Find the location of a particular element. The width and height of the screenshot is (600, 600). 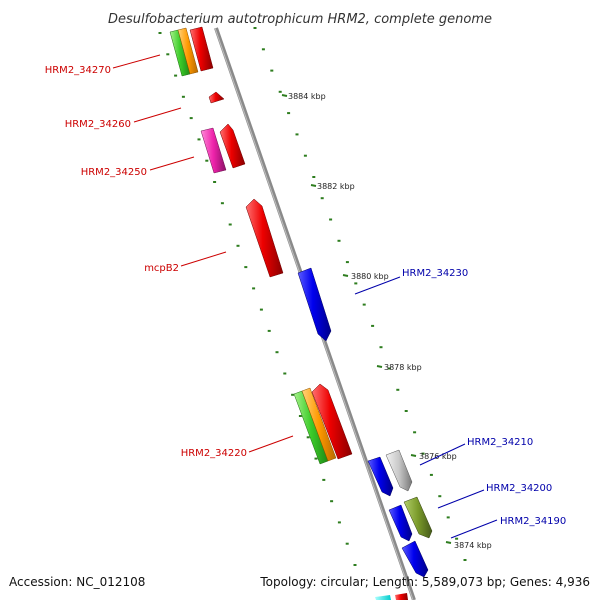

forward-strand-genes is located at coordinates (365, 433).